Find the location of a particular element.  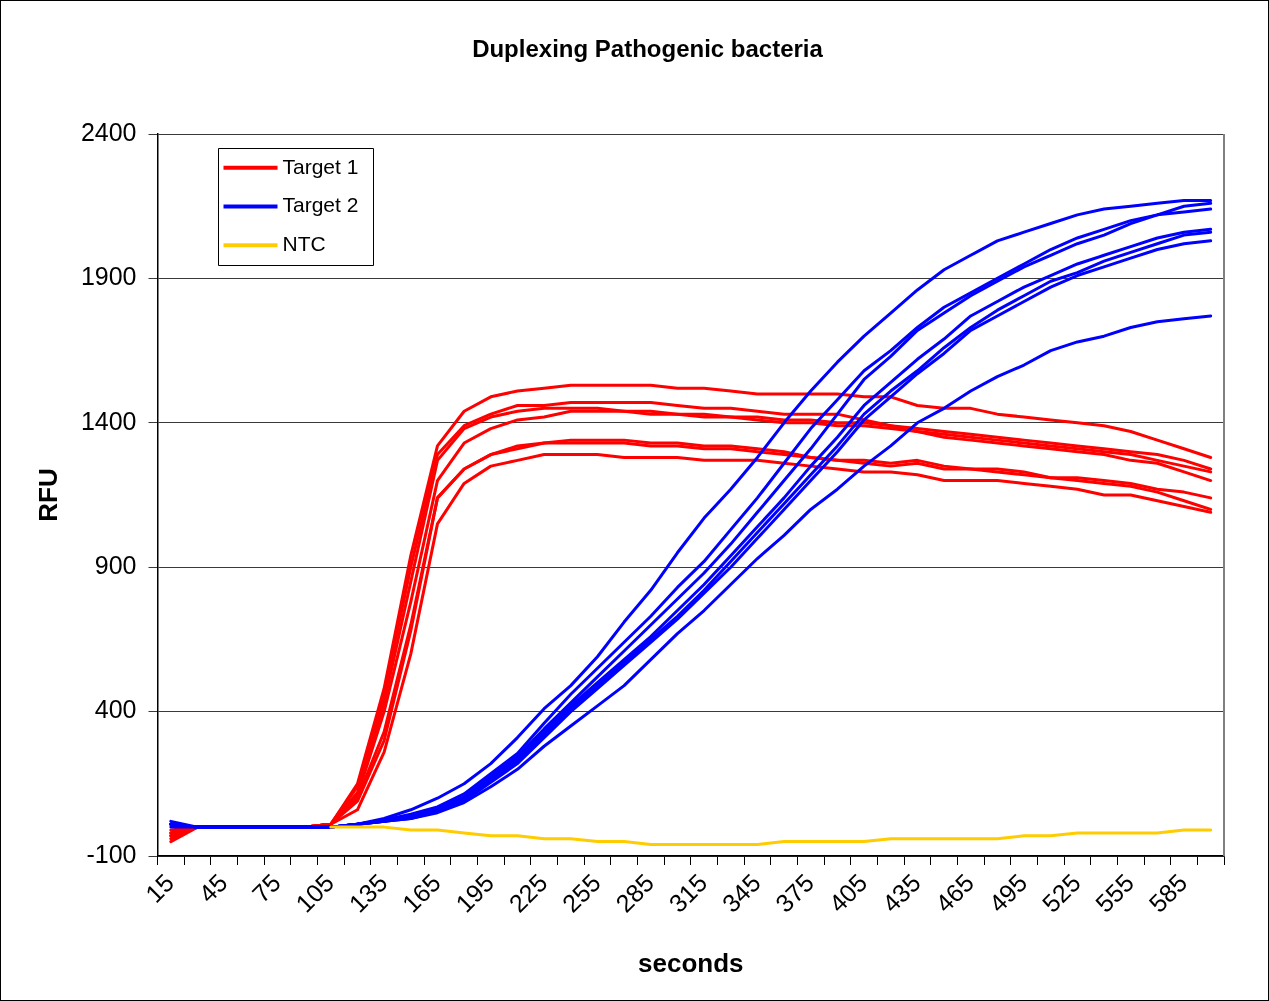

y-tick-label: 1900 is located at coordinates (108, 276).